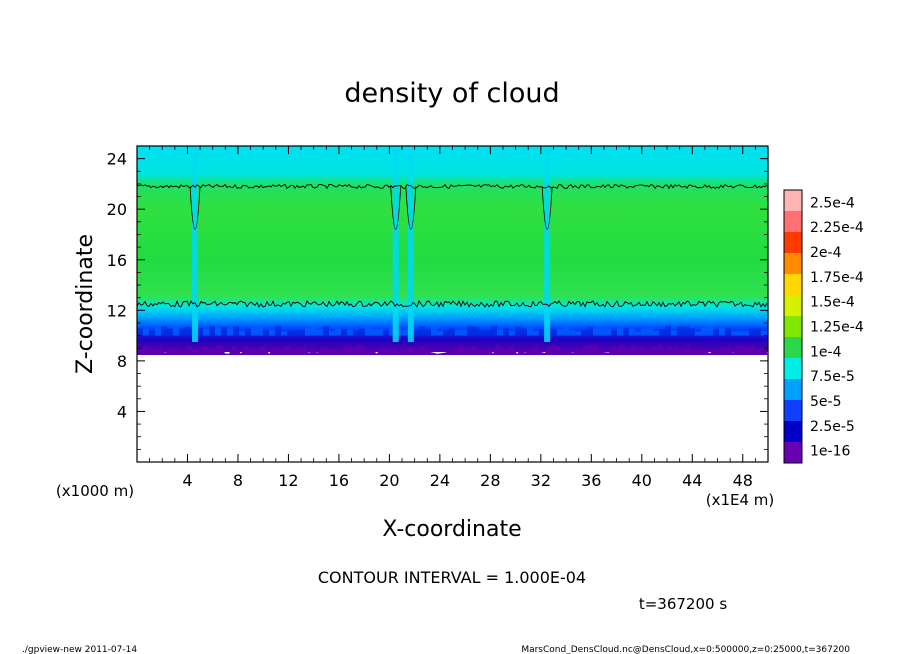 The image size is (904, 654). What do you see at coordinates (825, 402) in the screenshot?
I see `colorbar-label: 5e-5` at bounding box center [825, 402].